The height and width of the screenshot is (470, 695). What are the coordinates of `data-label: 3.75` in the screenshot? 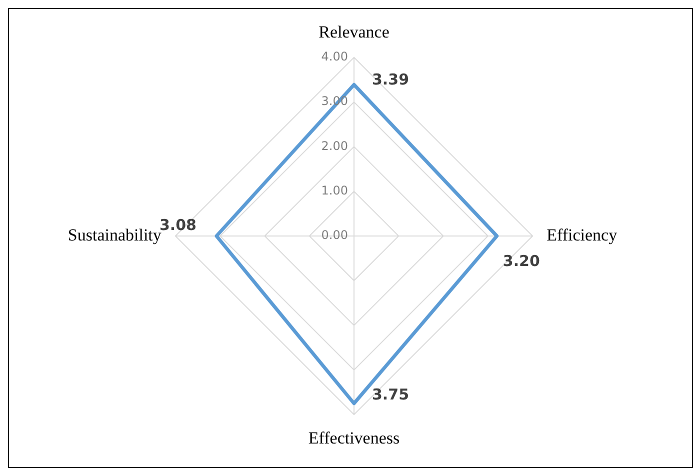 It's located at (391, 394).